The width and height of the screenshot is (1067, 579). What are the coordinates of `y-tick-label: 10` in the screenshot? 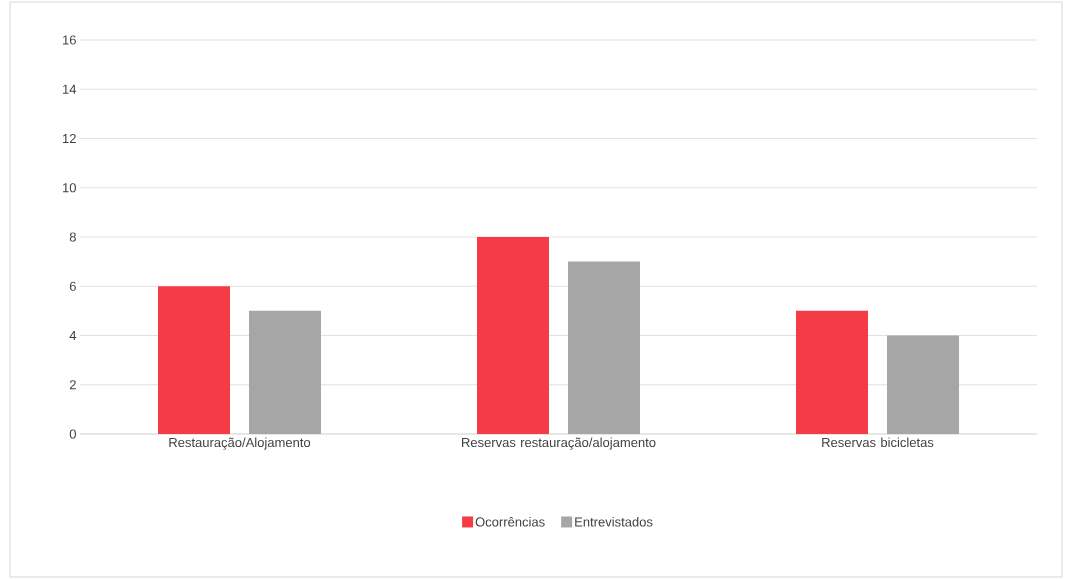 It's located at (69, 188).